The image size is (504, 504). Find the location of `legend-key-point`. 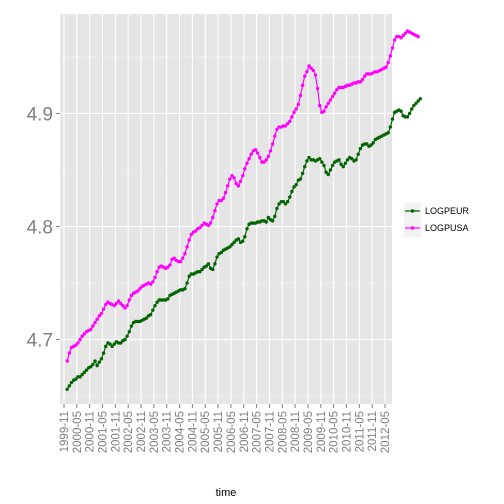

legend-key-point is located at coordinates (412, 228).